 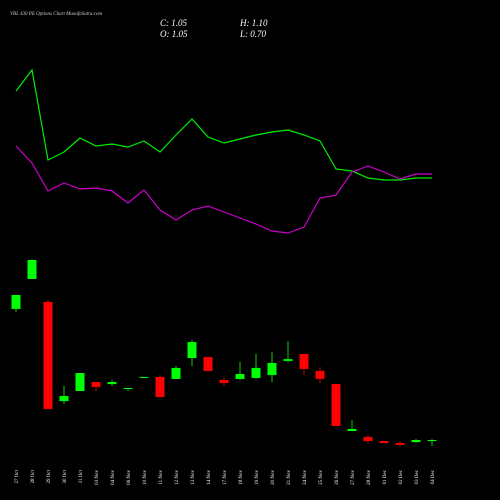 I want to click on x-tick-label: 03 Nov, so click(x=97, y=477).